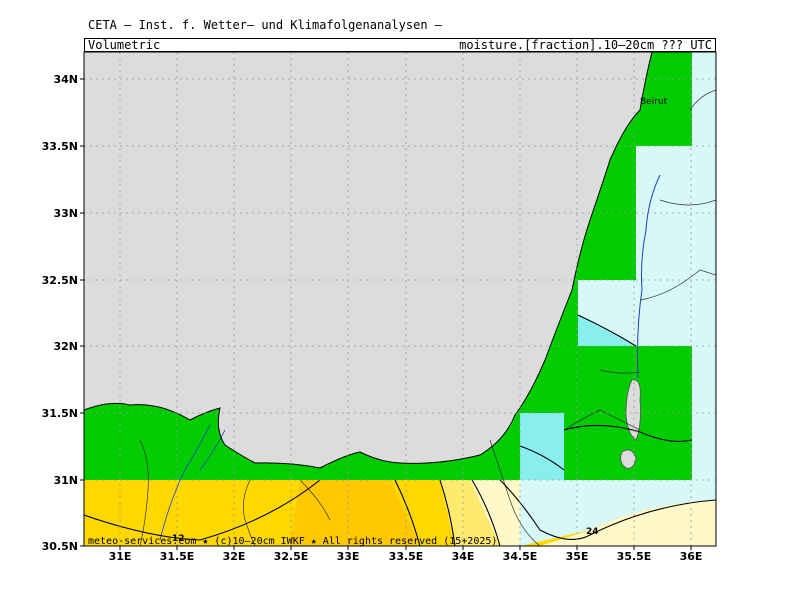  Describe the element at coordinates (691, 556) in the screenshot. I see `lon-label: 36E` at that location.